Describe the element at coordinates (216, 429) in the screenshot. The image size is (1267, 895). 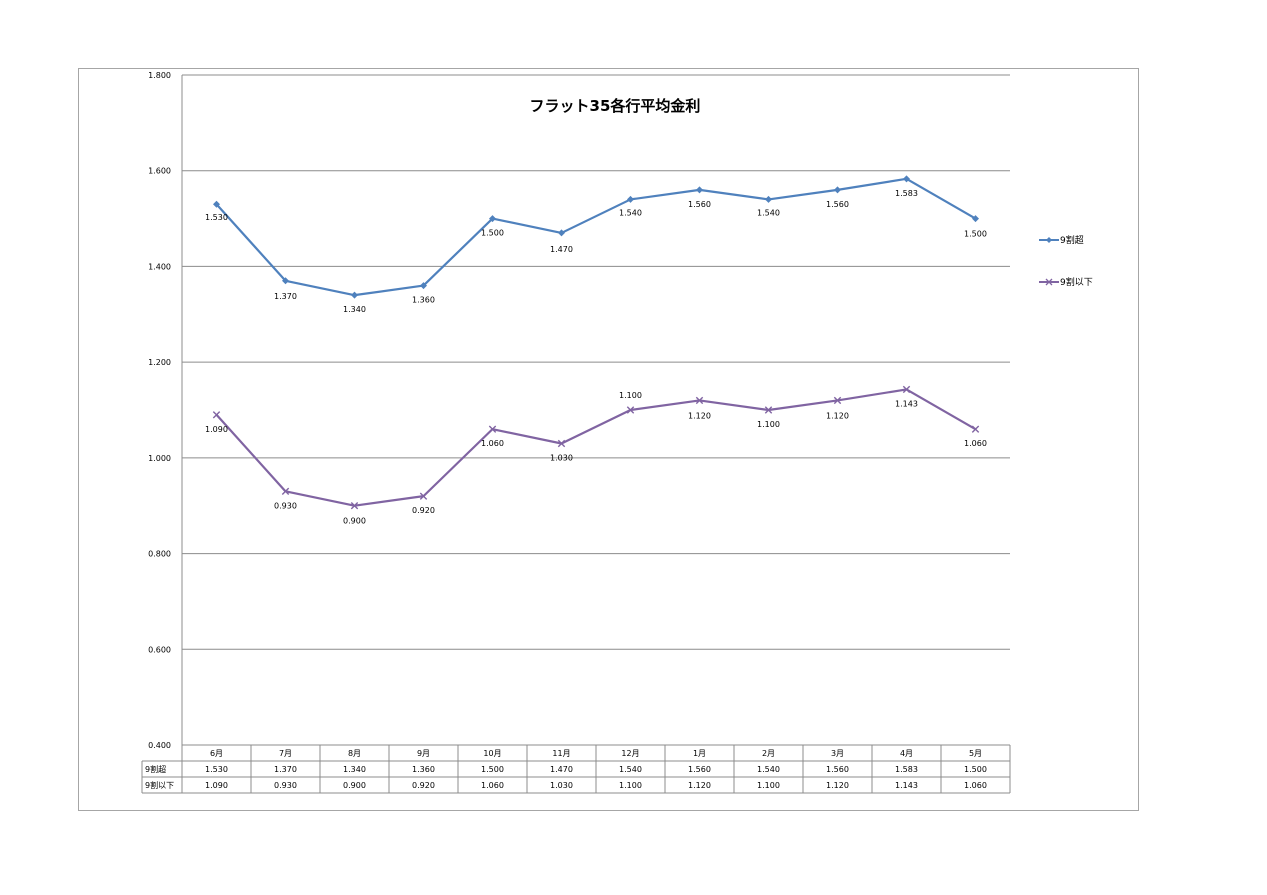
I see `data-label: 1.090` at that location.